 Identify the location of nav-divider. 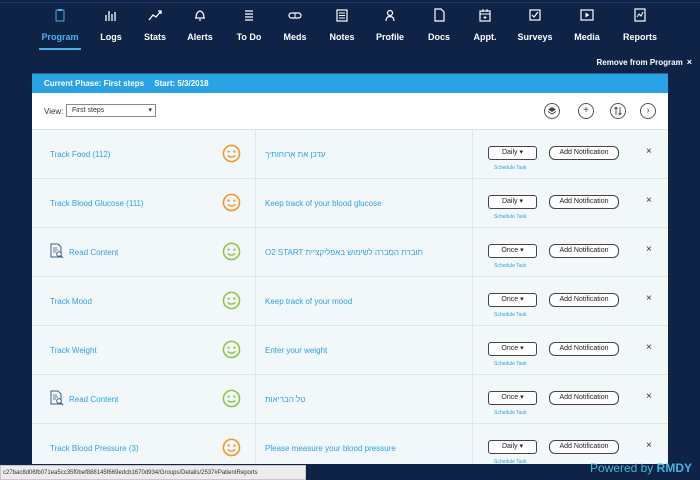
(350, 73).